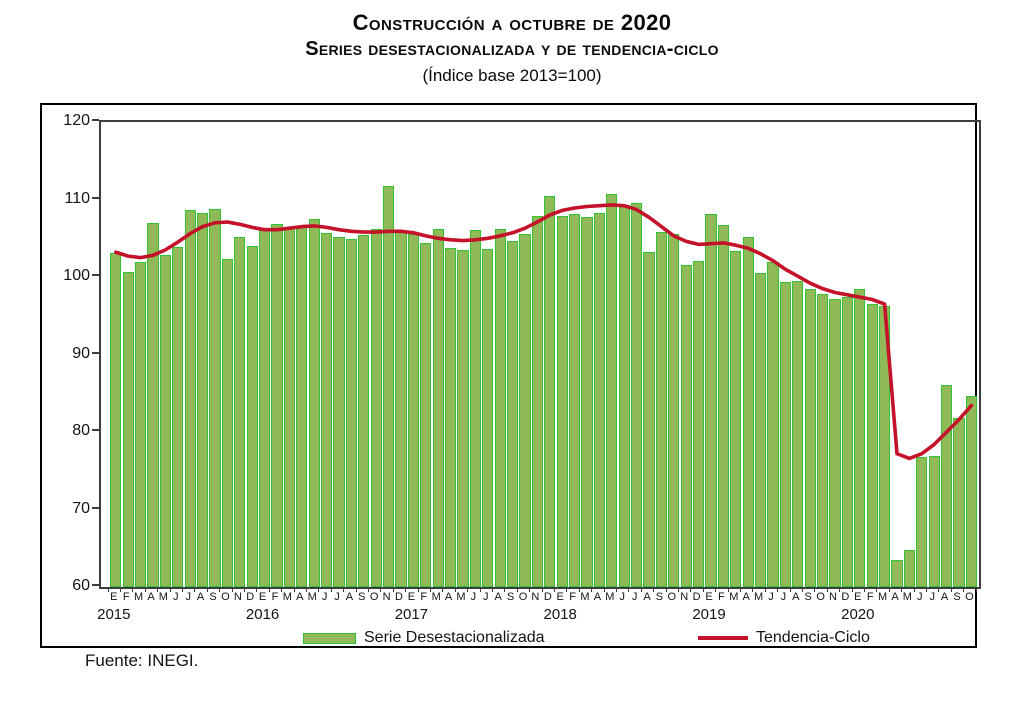  Describe the element at coordinates (81, 508) in the screenshot. I see `y-axis-label: 70` at that location.